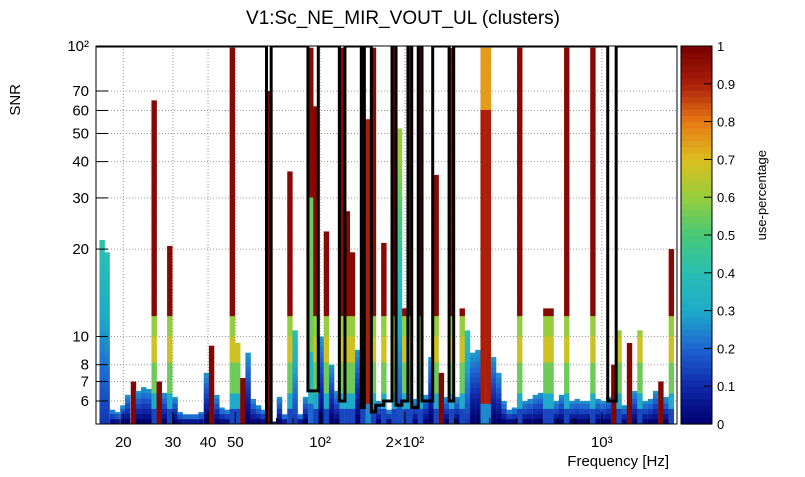  What do you see at coordinates (696, 156) in the screenshot?
I see `colorbar-segment` at bounding box center [696, 156].